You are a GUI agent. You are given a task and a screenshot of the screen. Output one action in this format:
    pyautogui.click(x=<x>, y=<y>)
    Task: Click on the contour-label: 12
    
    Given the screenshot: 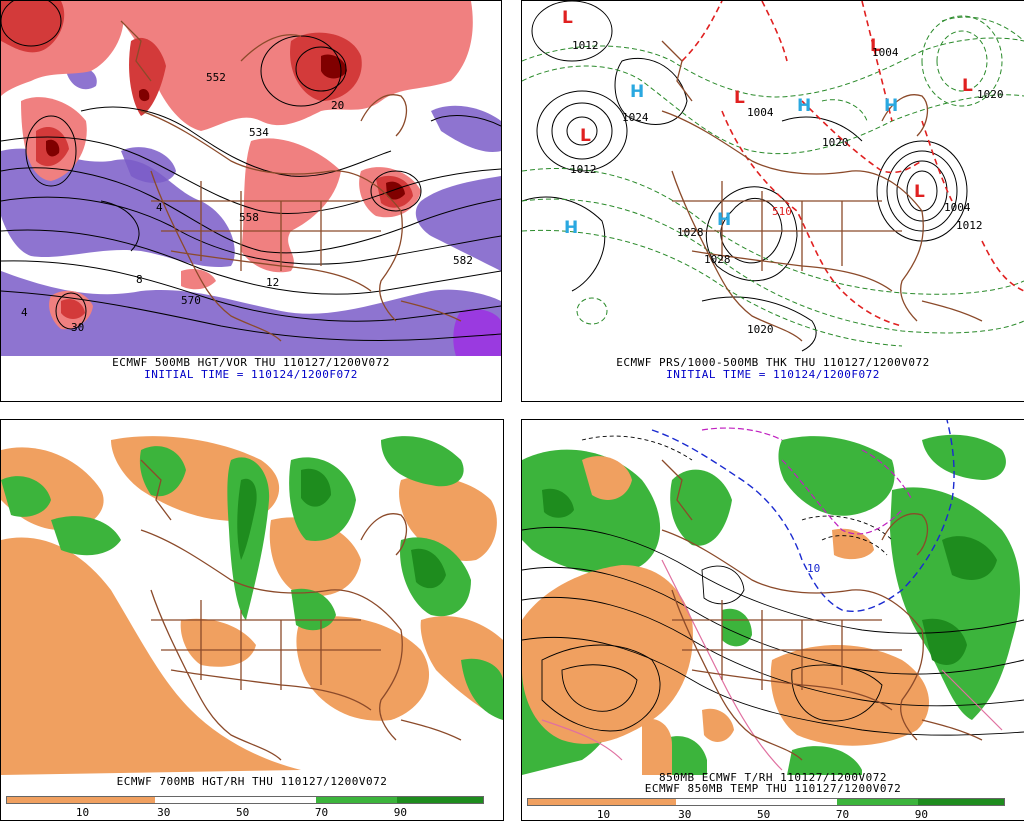 What is the action you would take?
    pyautogui.click(x=272, y=282)
    